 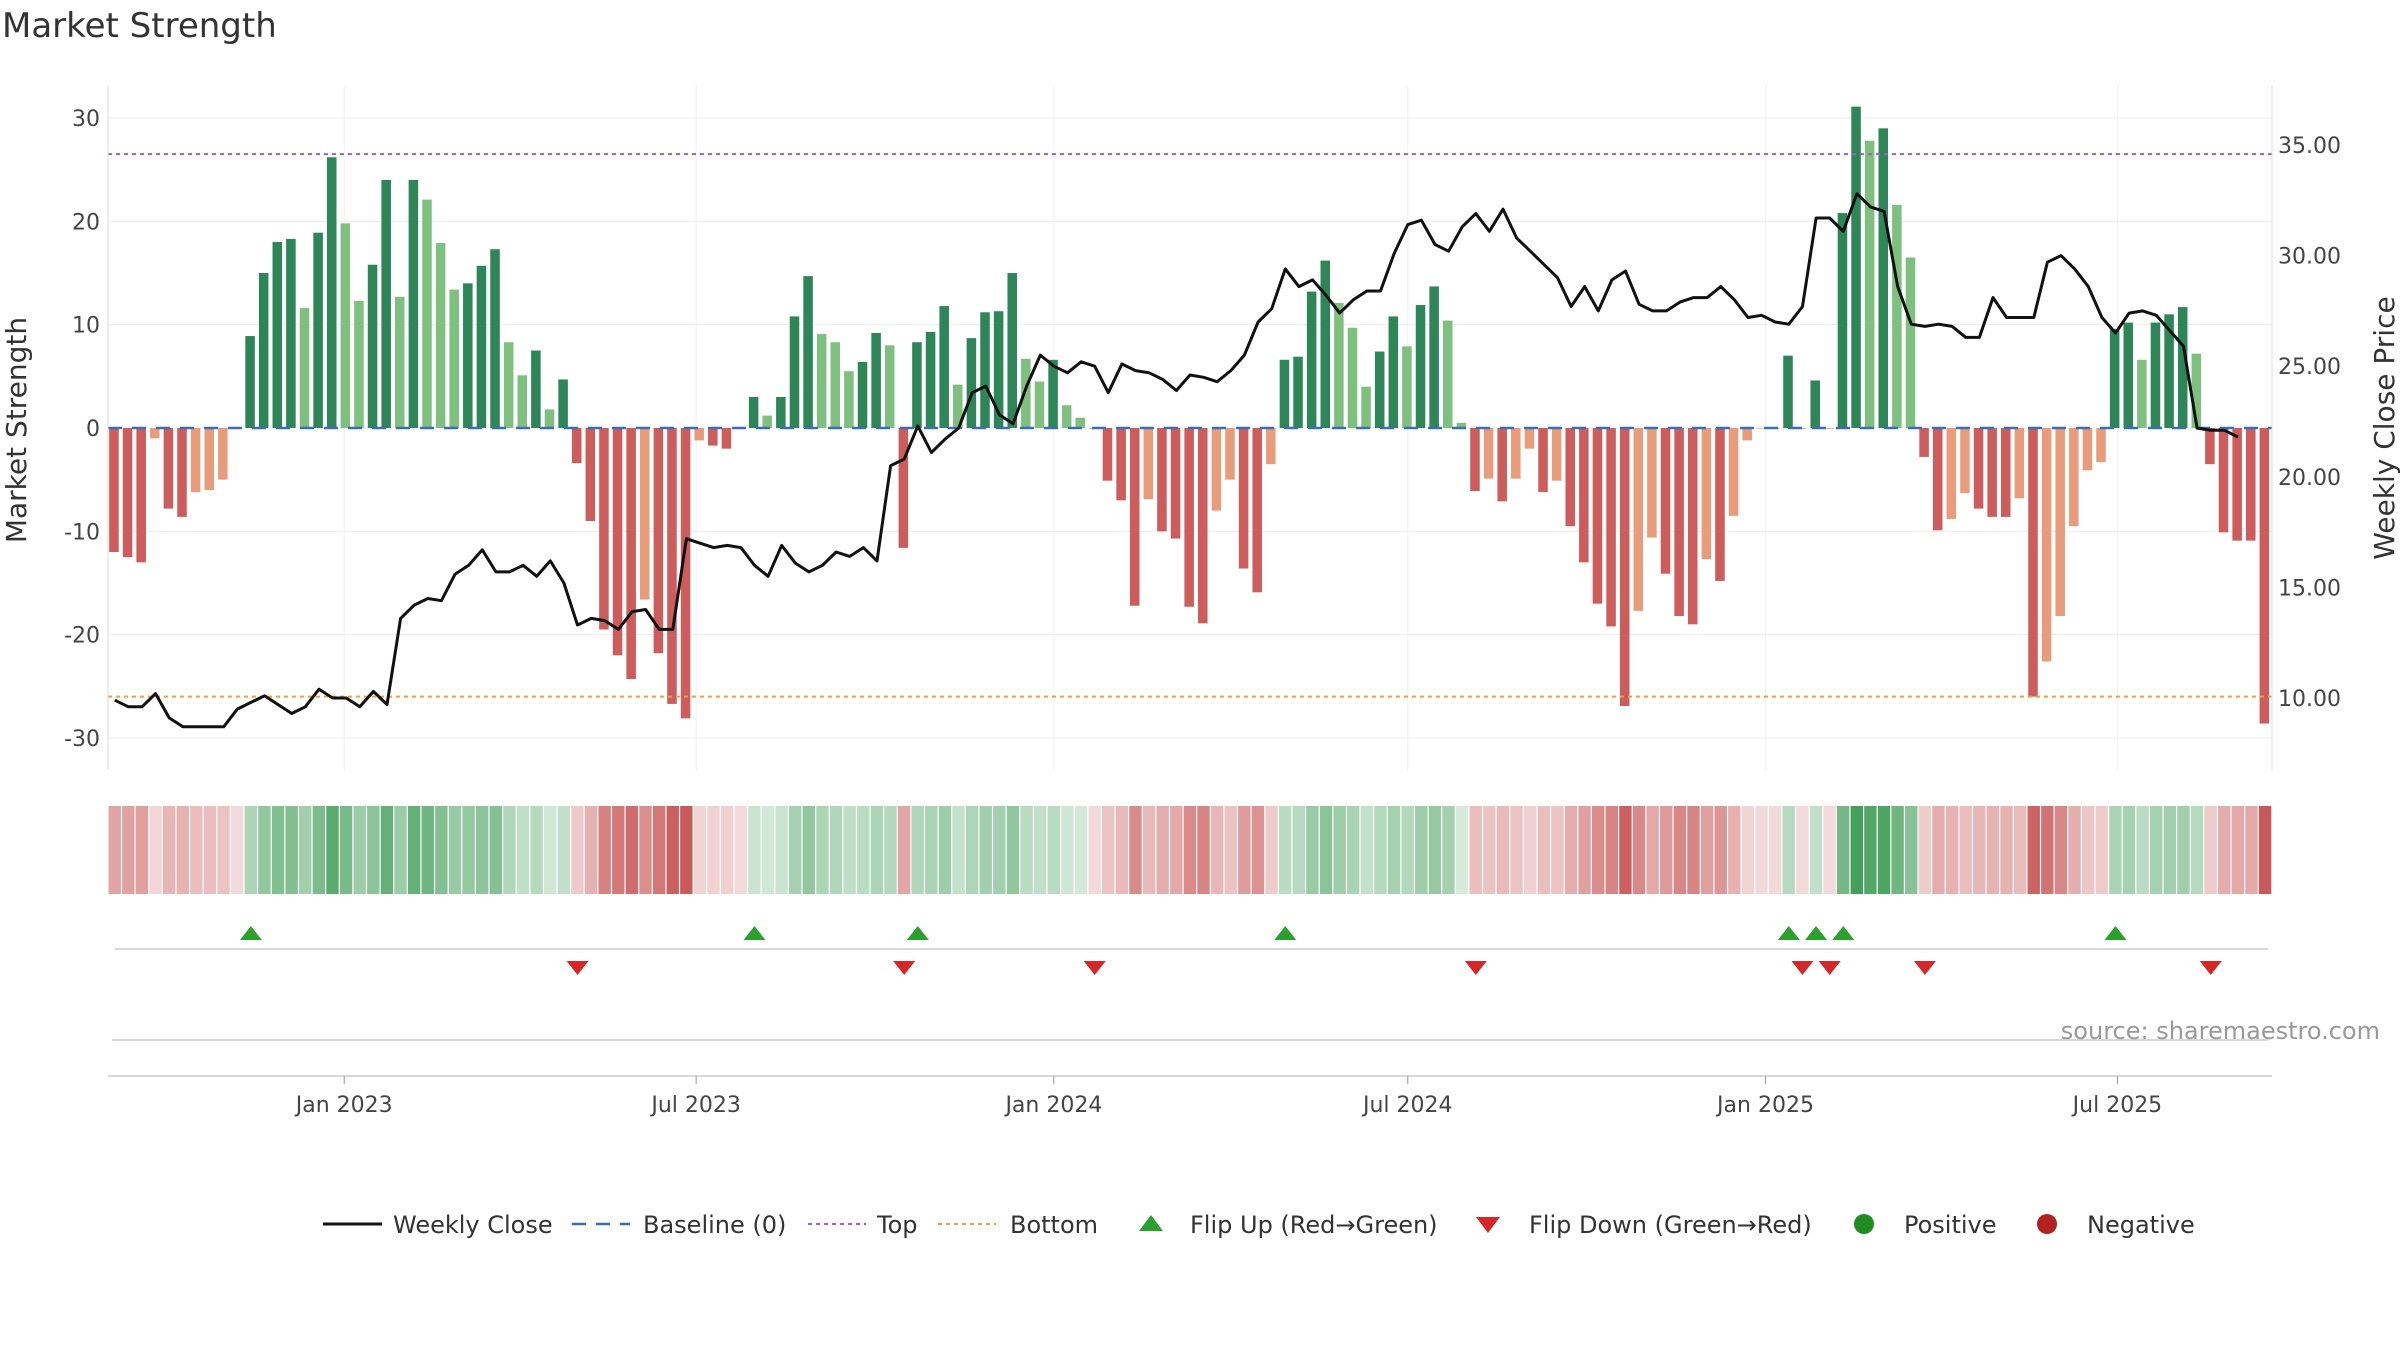 I want to click on source-text: source: sharemaestro.com, so click(x=2220, y=1031).